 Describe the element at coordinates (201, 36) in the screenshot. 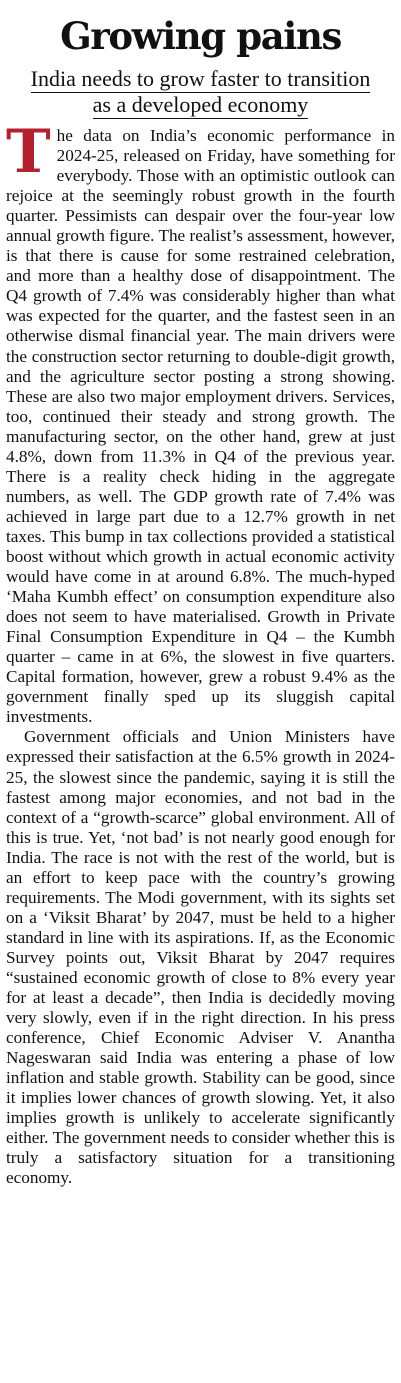

I see `headline: Growing pains` at that location.